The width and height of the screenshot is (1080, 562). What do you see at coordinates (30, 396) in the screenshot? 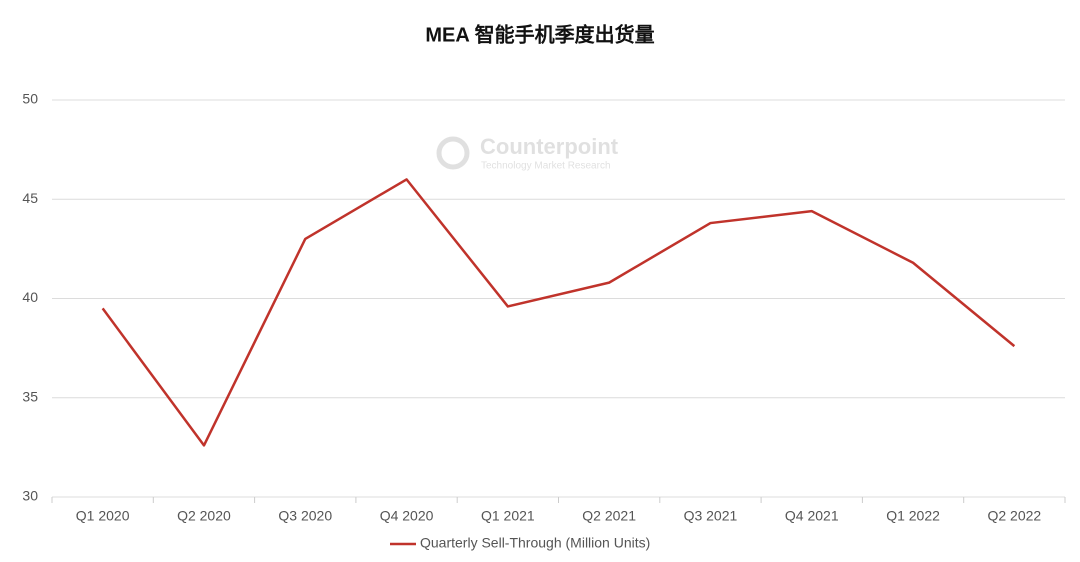
I see `y-tick-label: 35` at bounding box center [30, 396].